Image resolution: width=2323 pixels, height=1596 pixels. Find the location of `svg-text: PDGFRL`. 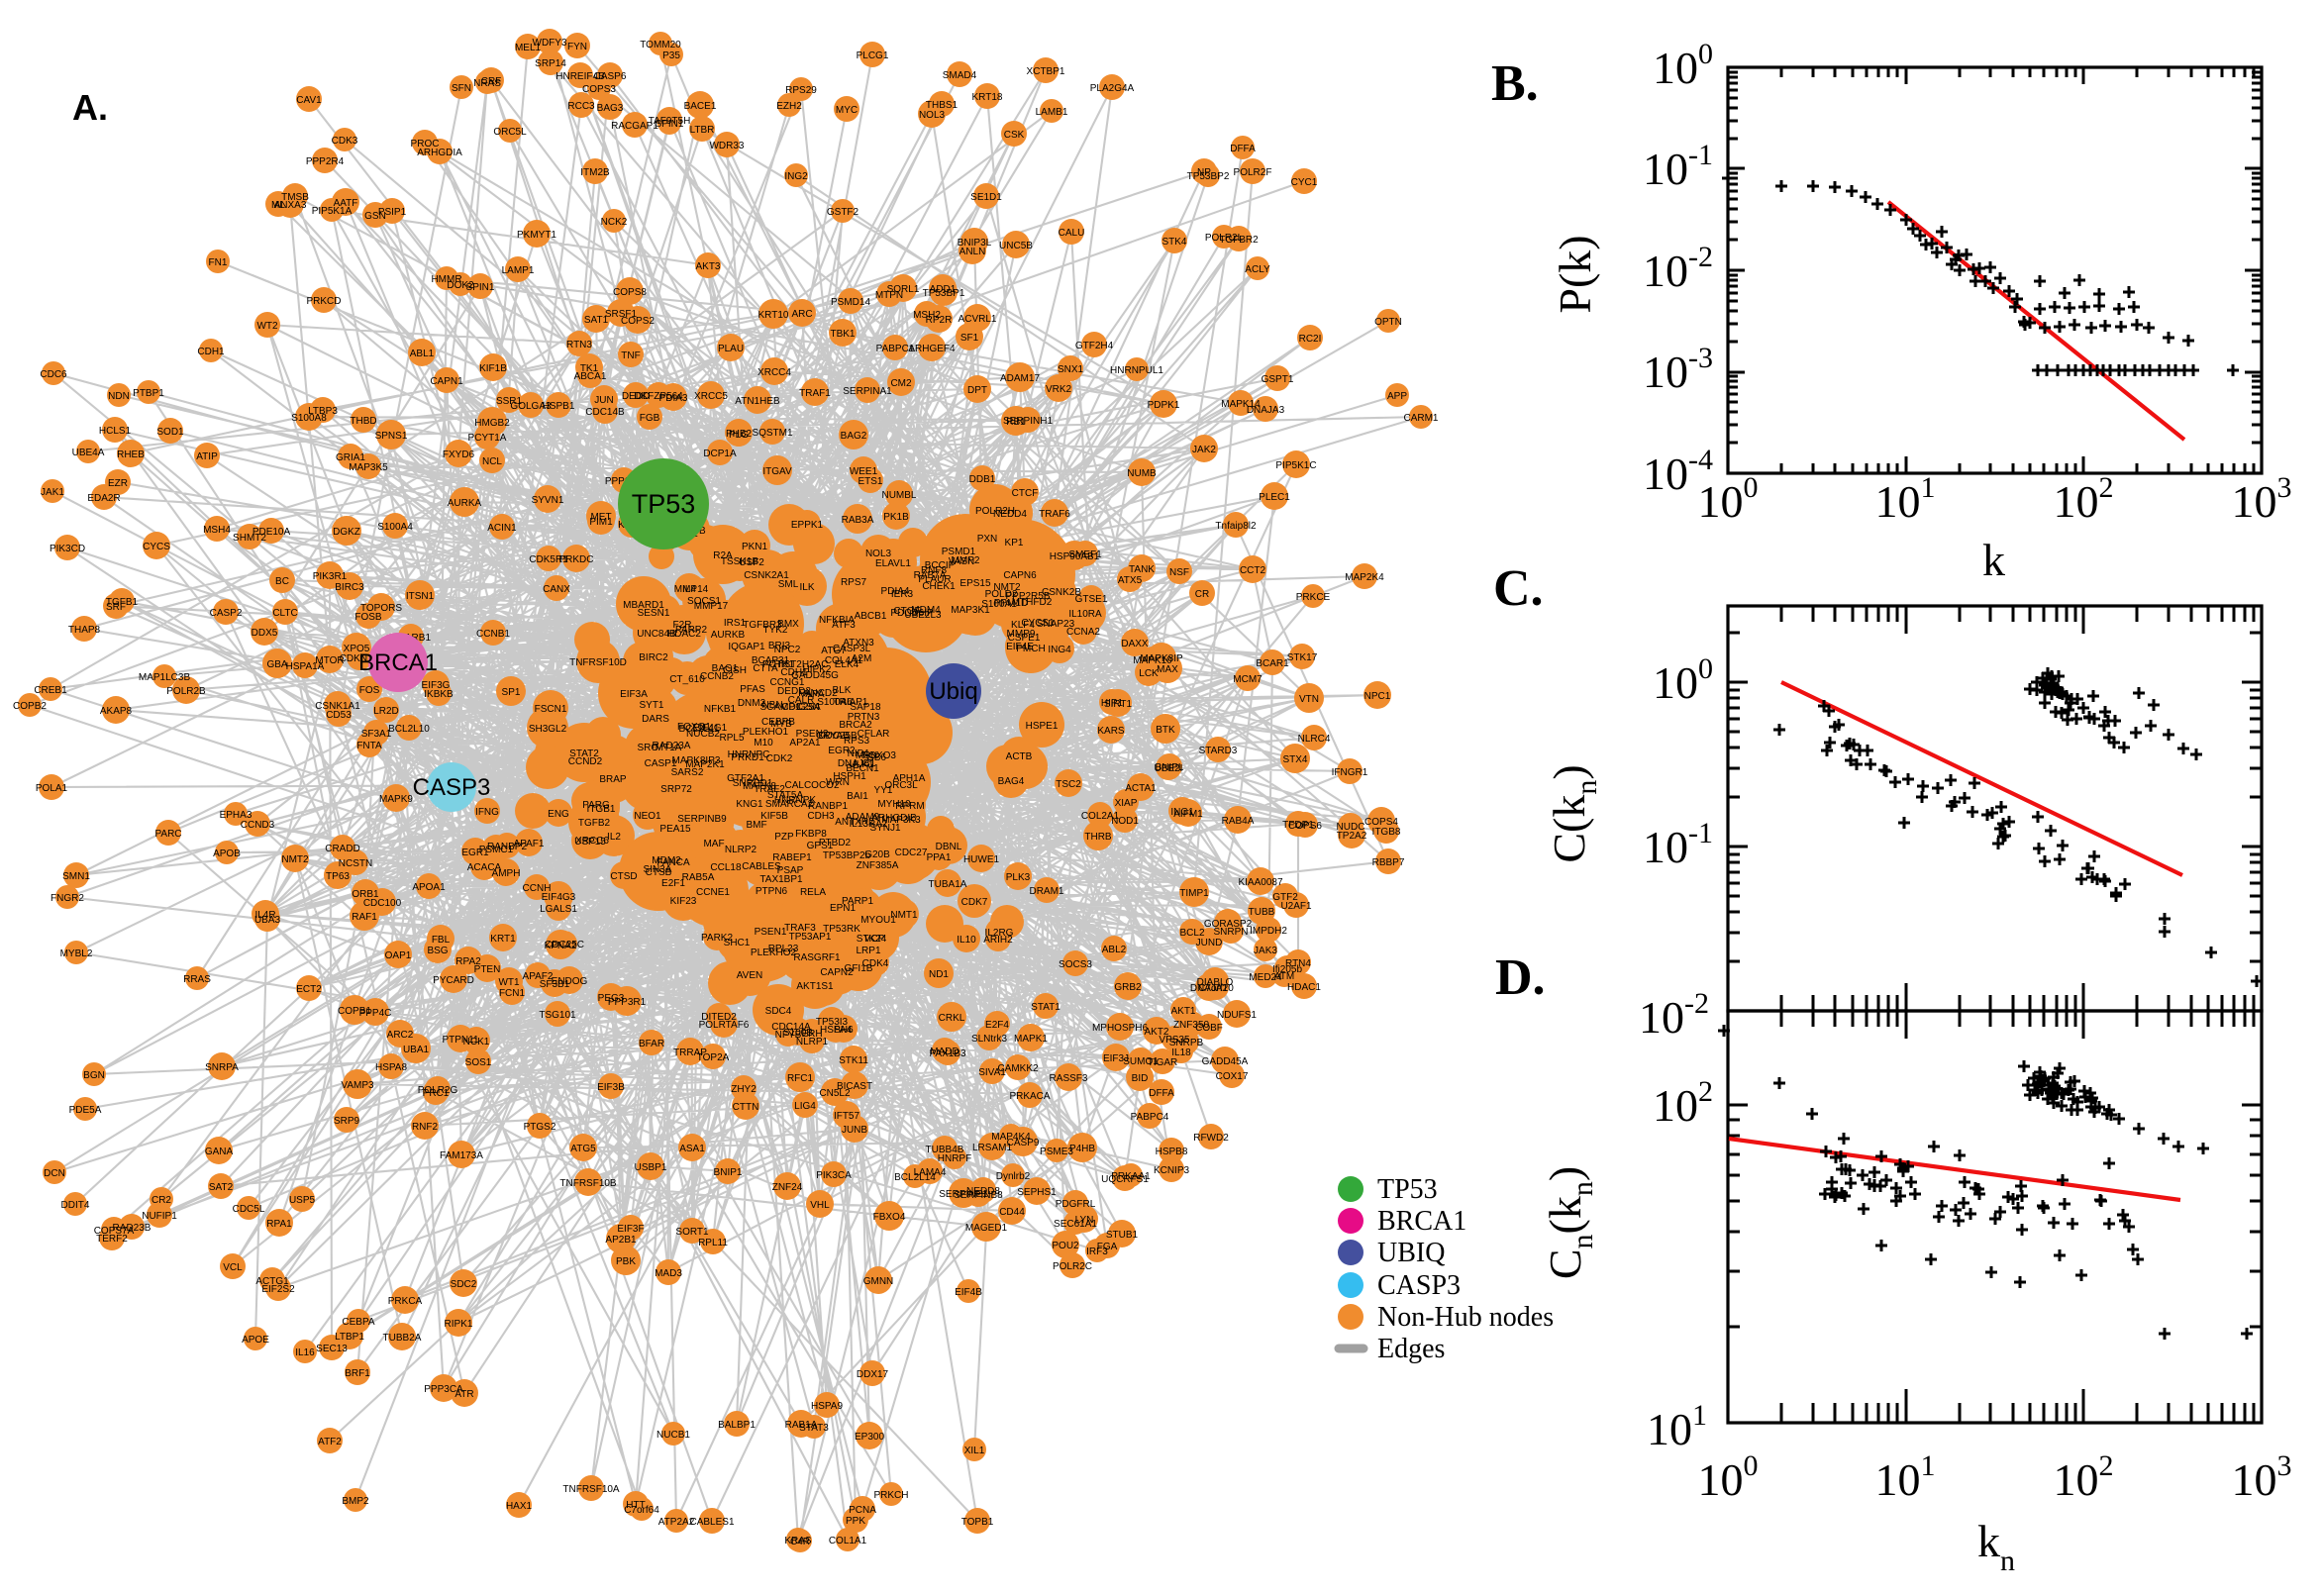

svg-text: PDGFRL is located at coordinates (1076, 1204).